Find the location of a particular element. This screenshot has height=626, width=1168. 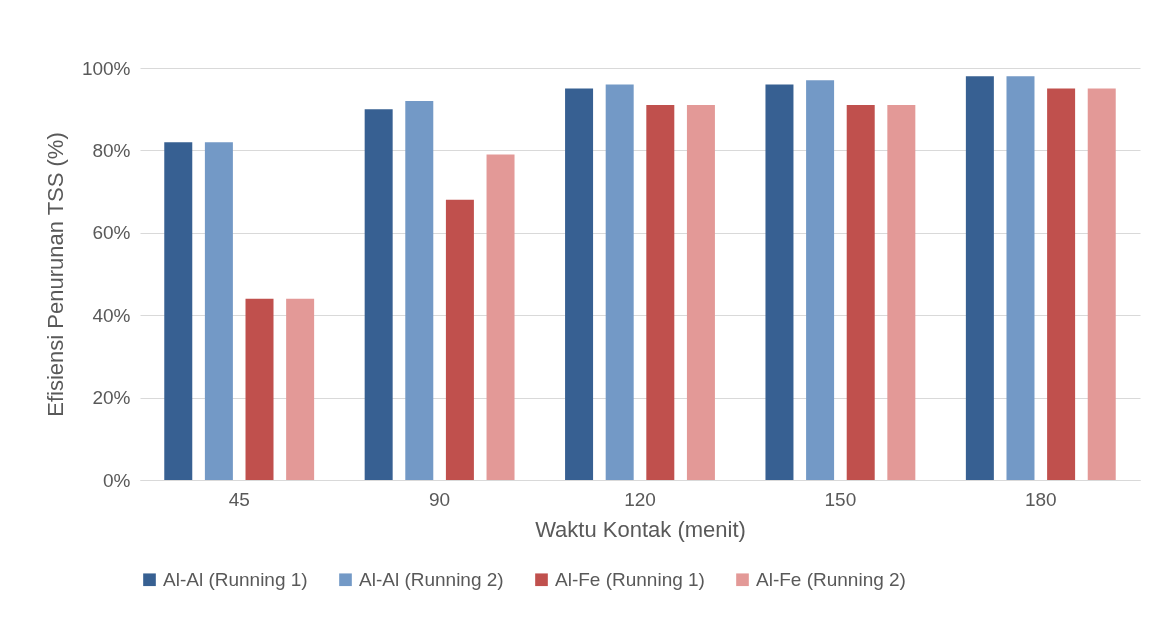

y-tick-label: 40% is located at coordinates (111, 315).